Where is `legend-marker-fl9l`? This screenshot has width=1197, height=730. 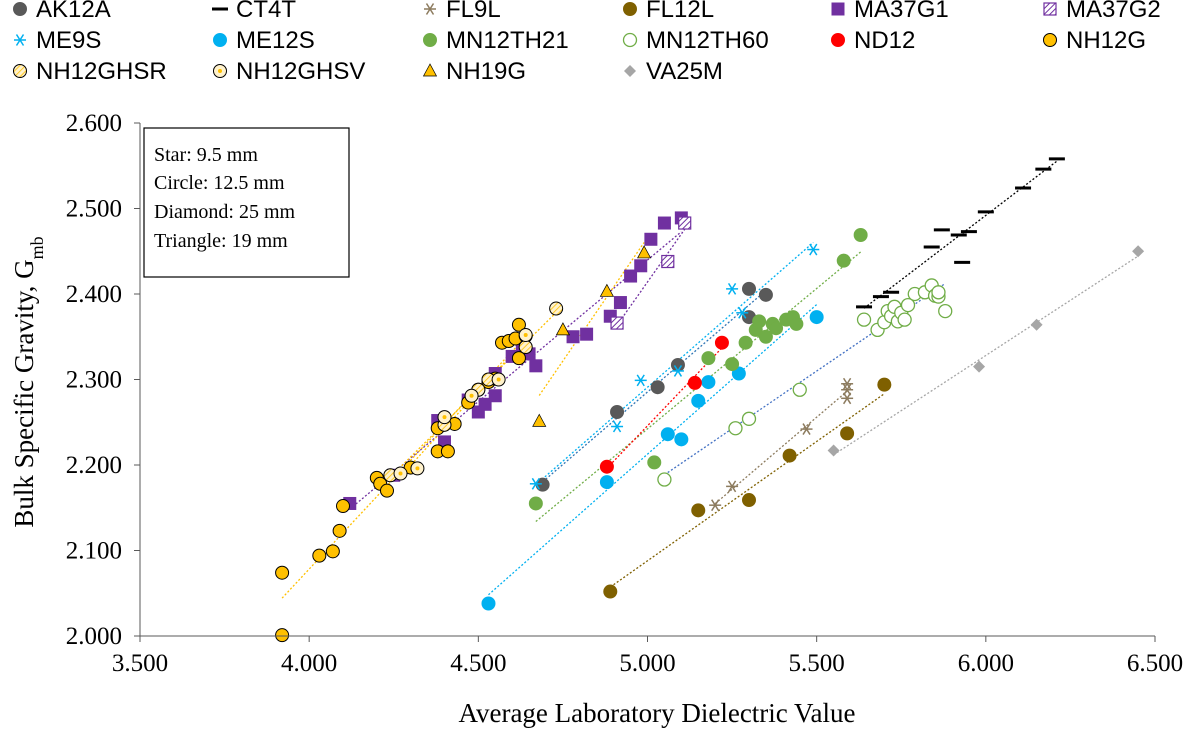
legend-marker-fl9l is located at coordinates (430, 9).